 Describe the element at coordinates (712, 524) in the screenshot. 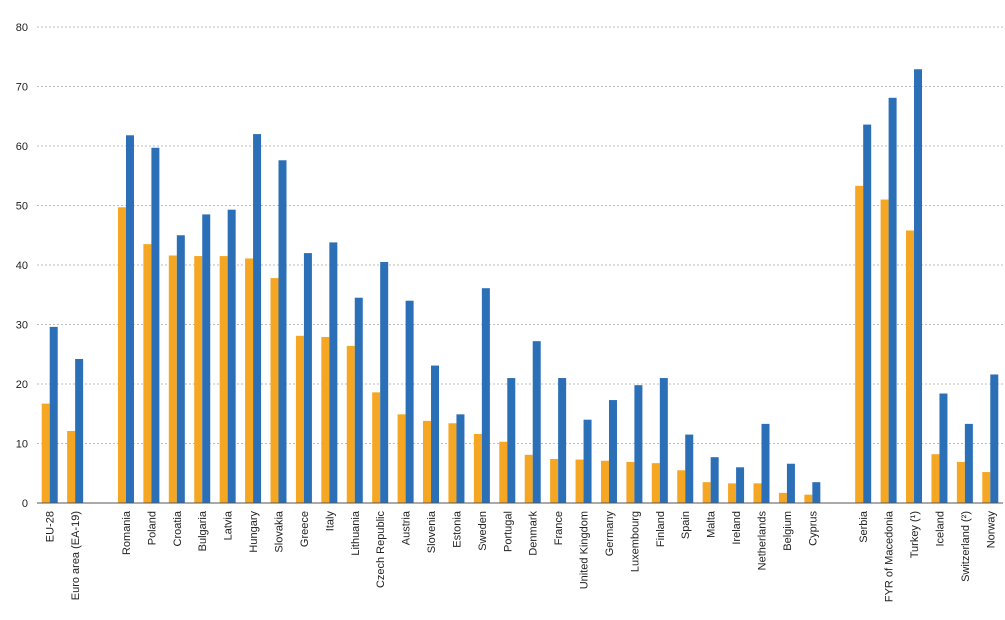

I see `x-category-label: Malta` at that location.